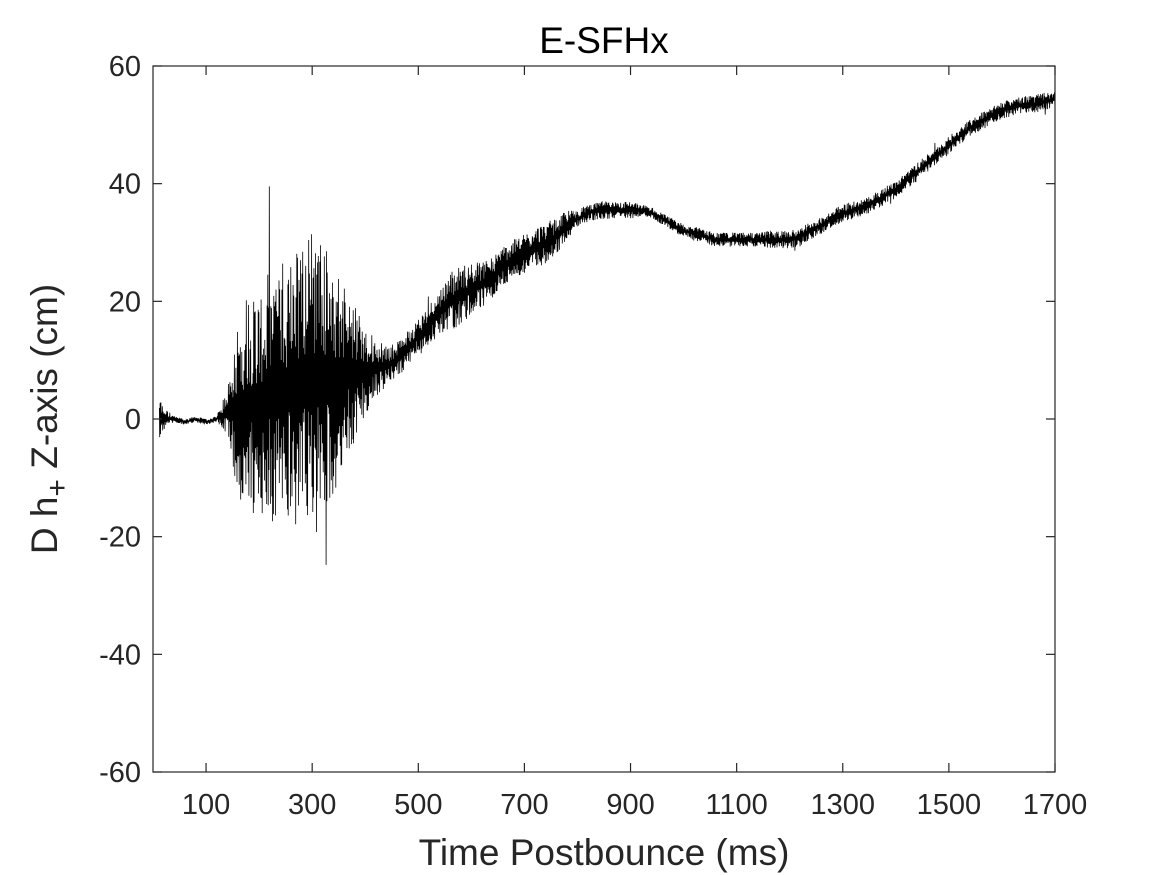  I want to click on x-tick-label: 500, so click(418, 805).